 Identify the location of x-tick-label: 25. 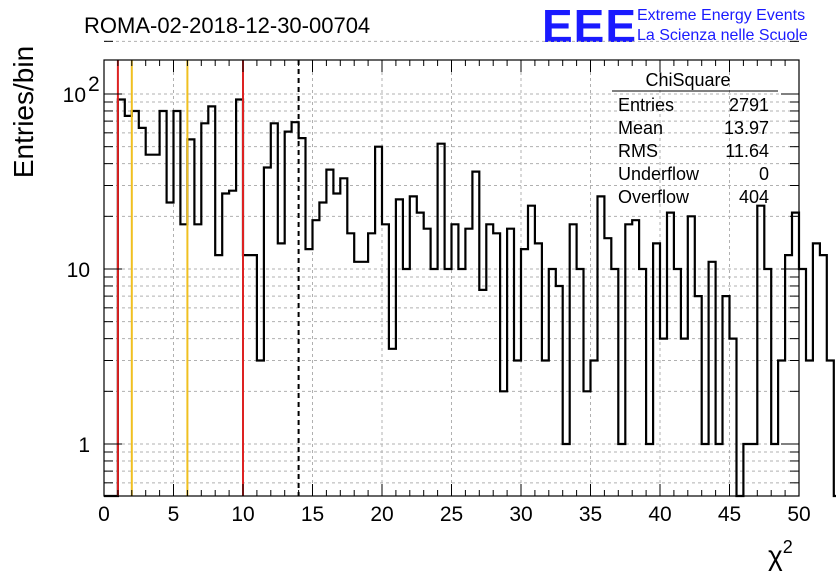
(451, 514).